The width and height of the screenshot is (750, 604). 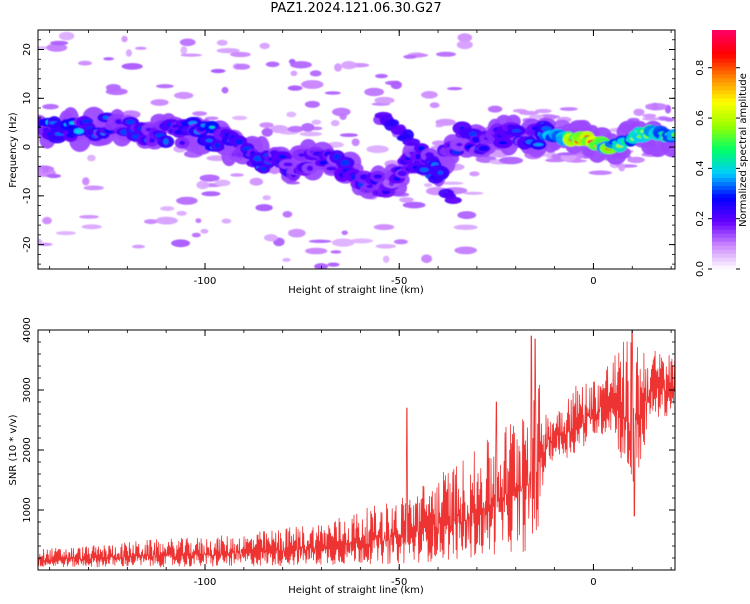 I want to click on colorbar-ticks: 0.0 0.2 0.4 0.6 0.8, so click(x=717, y=168).